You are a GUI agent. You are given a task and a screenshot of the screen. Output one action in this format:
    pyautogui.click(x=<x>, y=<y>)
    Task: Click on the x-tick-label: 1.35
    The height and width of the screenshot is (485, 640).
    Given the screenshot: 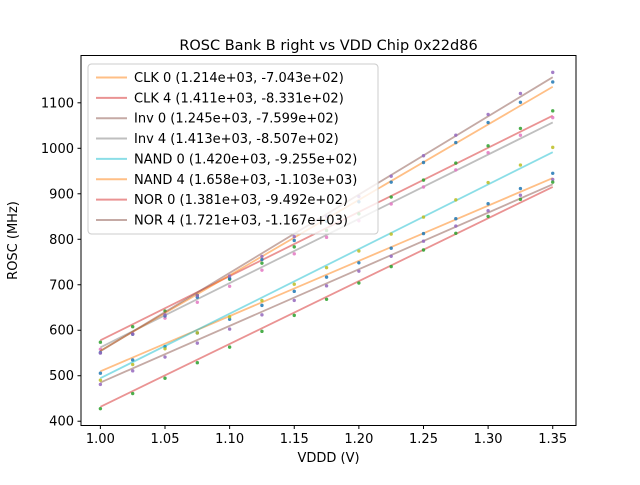 What is the action you would take?
    pyautogui.click(x=552, y=439)
    